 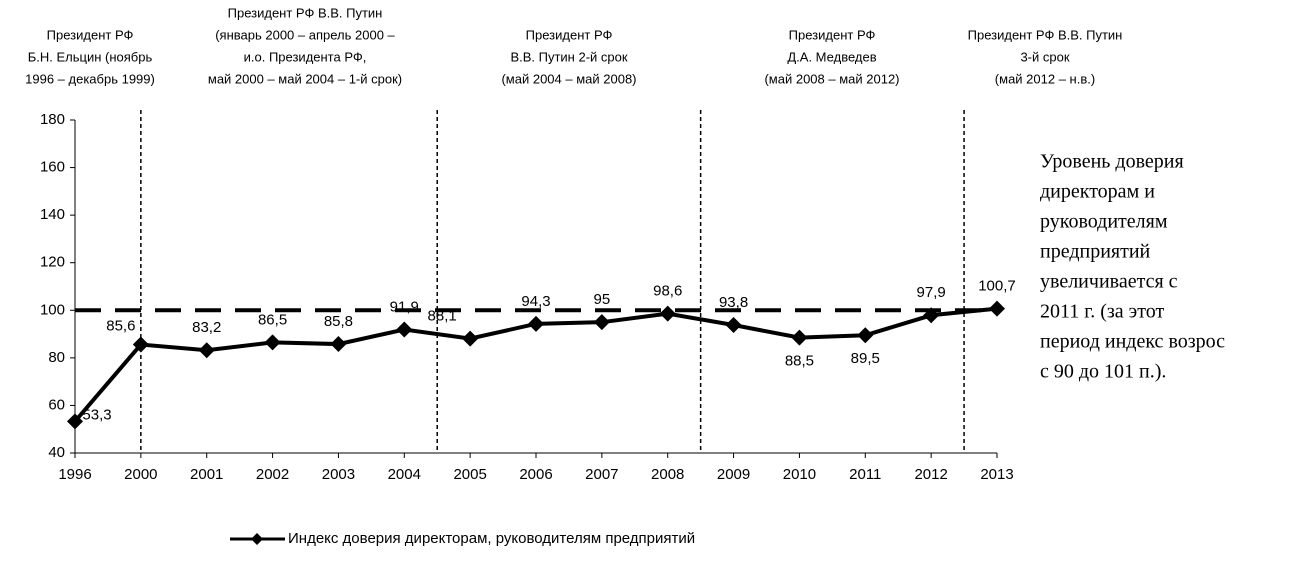 What do you see at coordinates (1044, 56) in the screenshot?
I see `period-label: 3-й срок` at bounding box center [1044, 56].